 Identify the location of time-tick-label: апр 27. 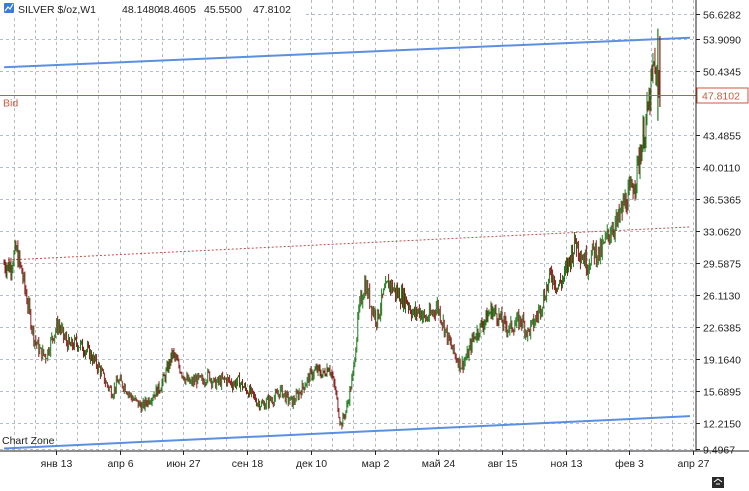
(694, 464).